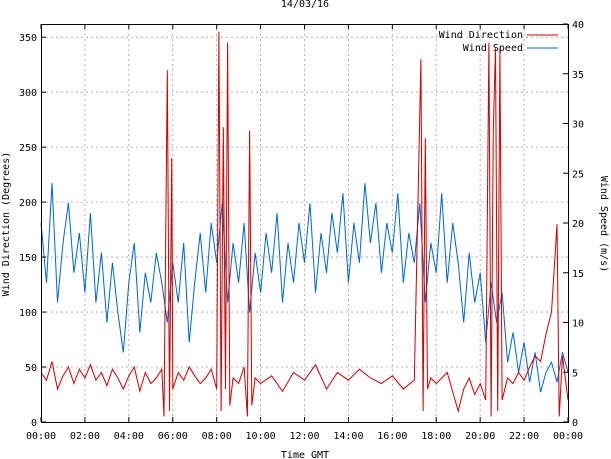  I want to click on x-tick-label: 12:00, so click(304, 436).